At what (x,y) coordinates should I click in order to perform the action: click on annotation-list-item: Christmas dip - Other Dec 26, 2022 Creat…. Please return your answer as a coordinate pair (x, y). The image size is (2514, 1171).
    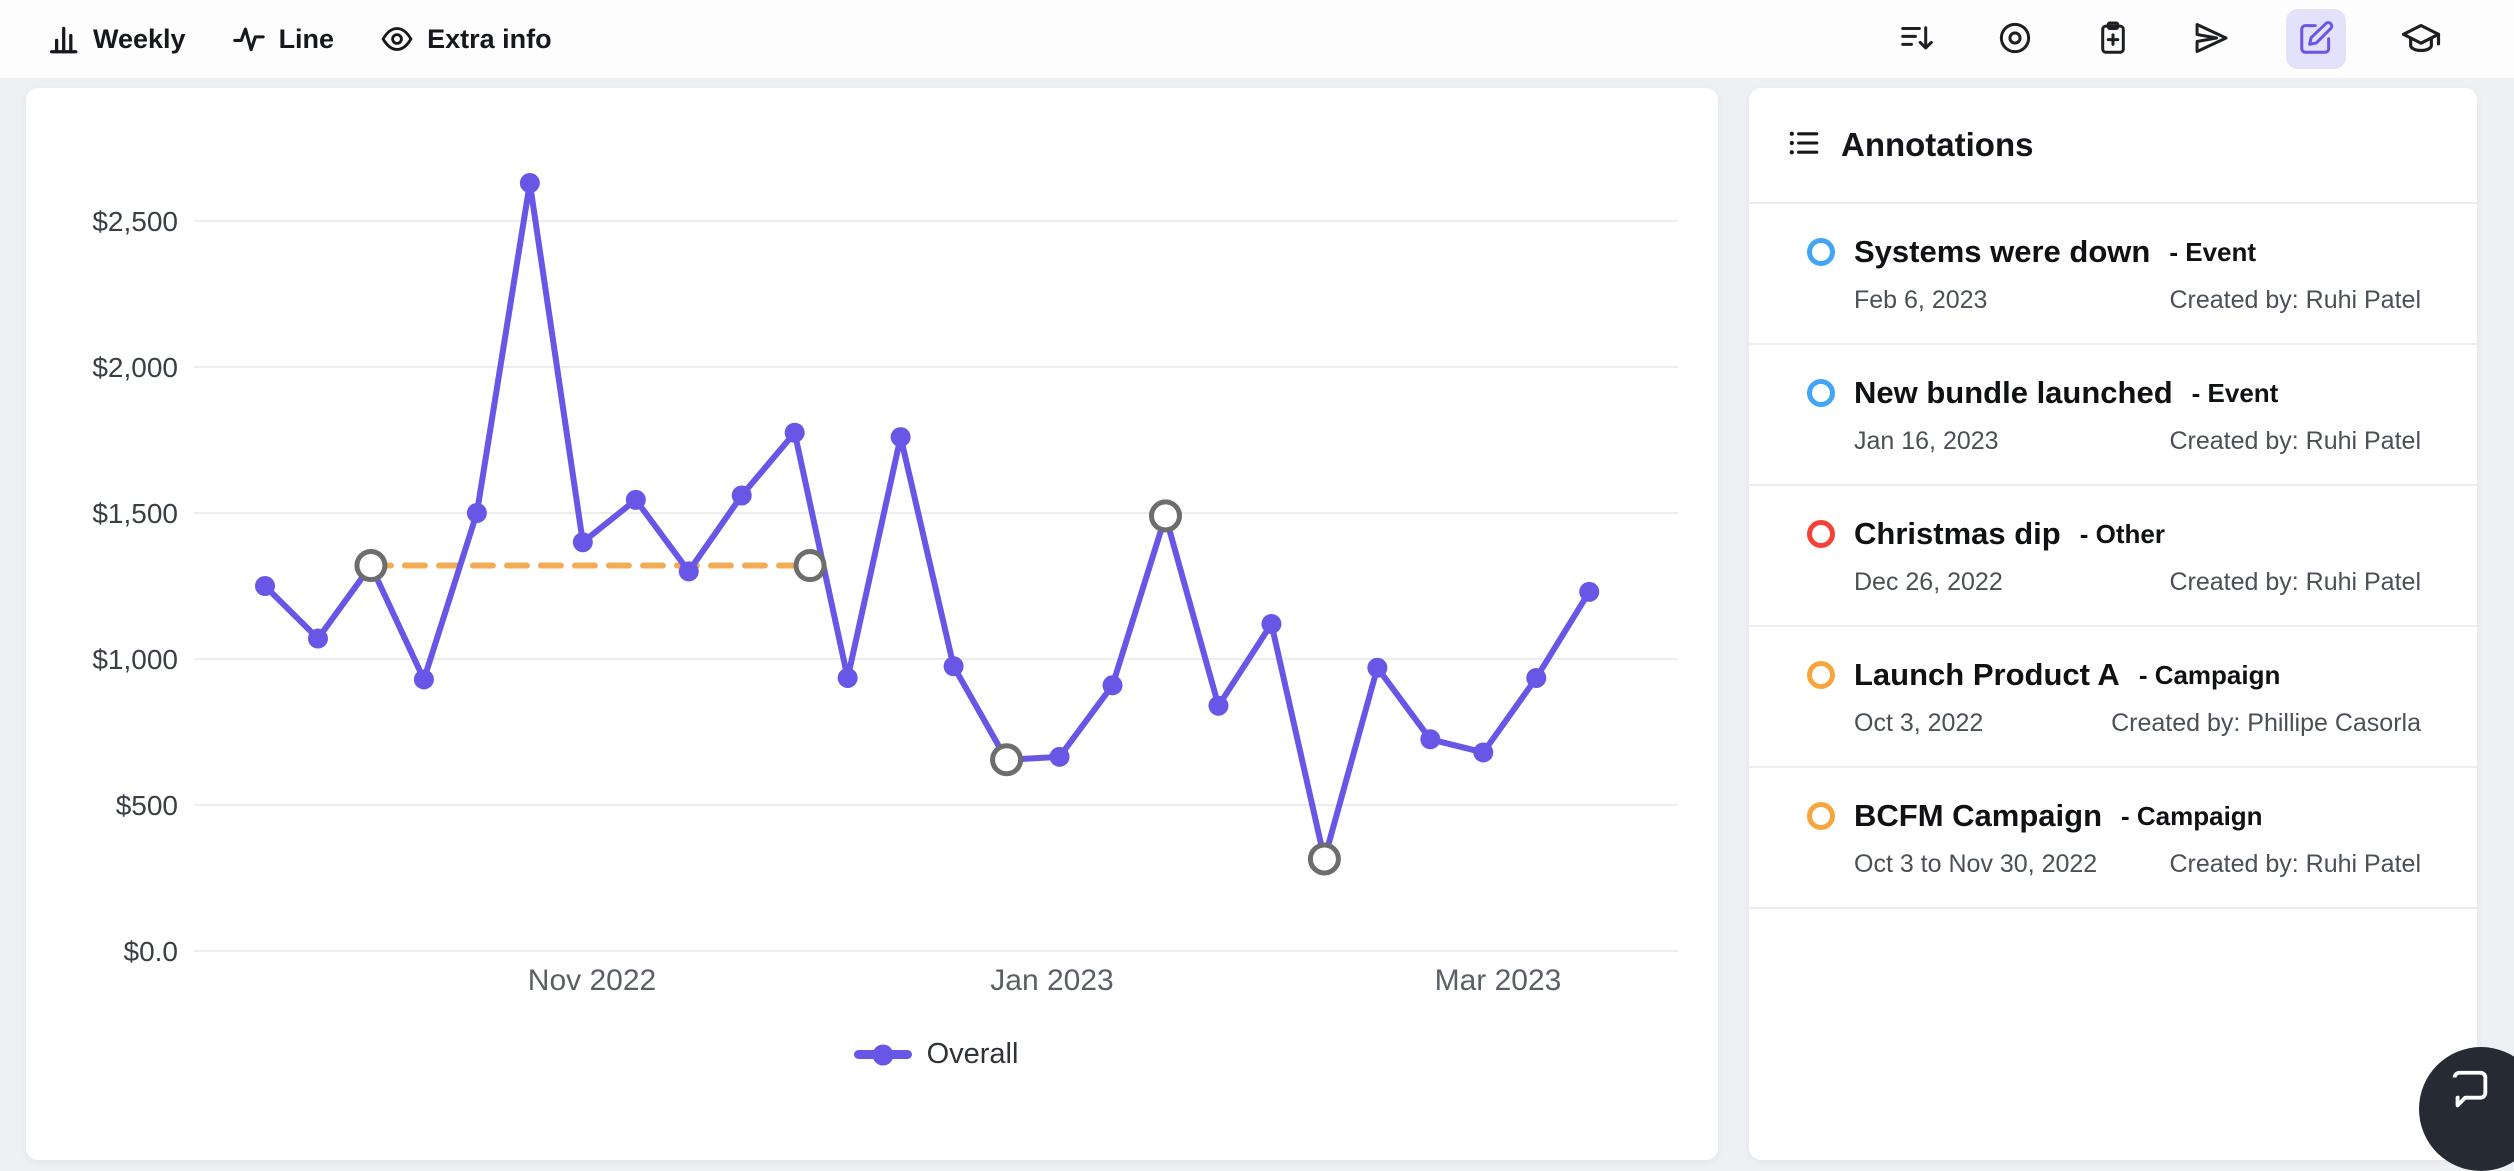
    Looking at the image, I should click on (2113, 556).